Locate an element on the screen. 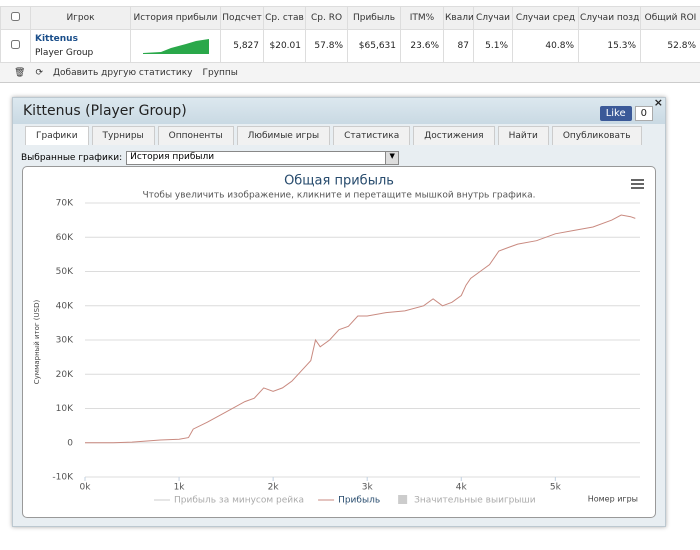  delete-icon: 🗑 is located at coordinates (20, 73).